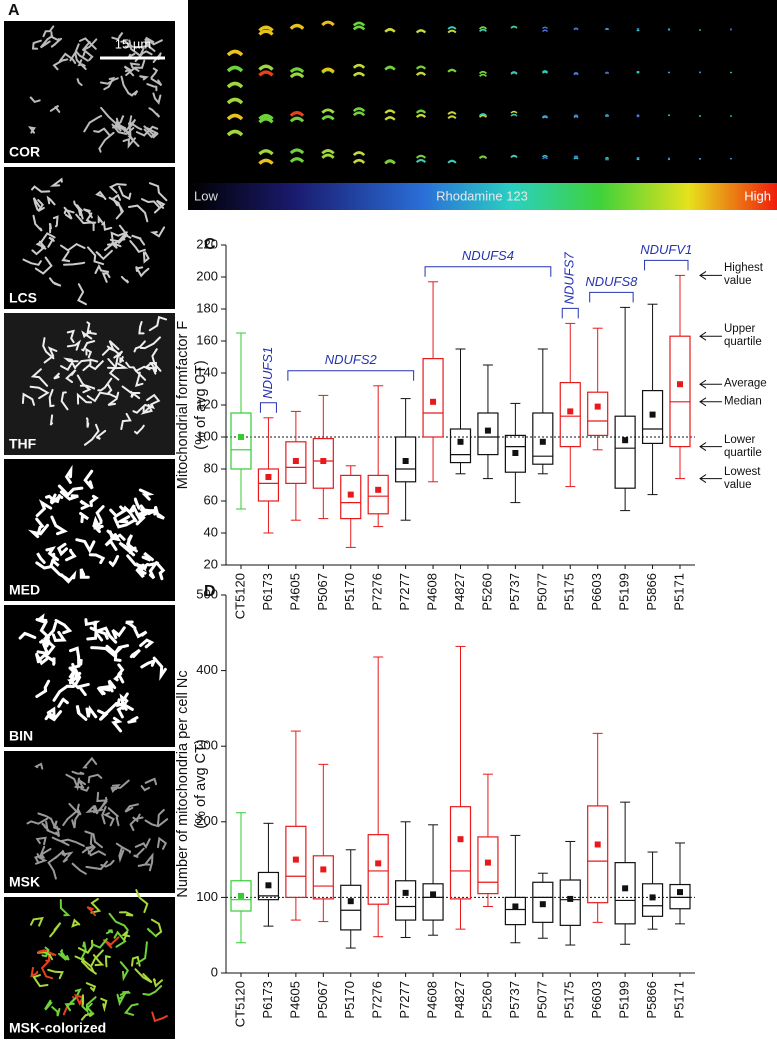 Image resolution: width=777 pixels, height=1043 pixels. I want to click on x-tick-label: P5737, so click(514, 592).